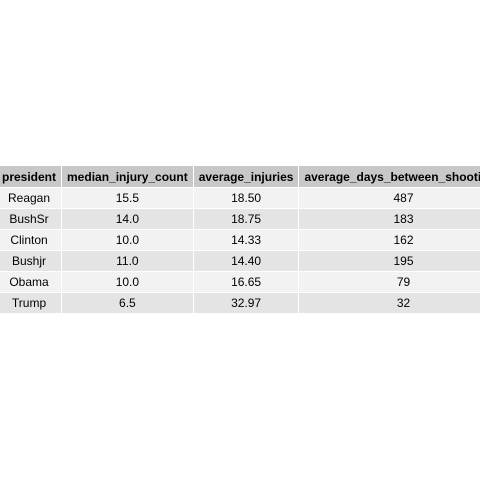  What do you see at coordinates (389, 240) in the screenshot?
I see `cell-average-days-between-shootings: 162` at bounding box center [389, 240].